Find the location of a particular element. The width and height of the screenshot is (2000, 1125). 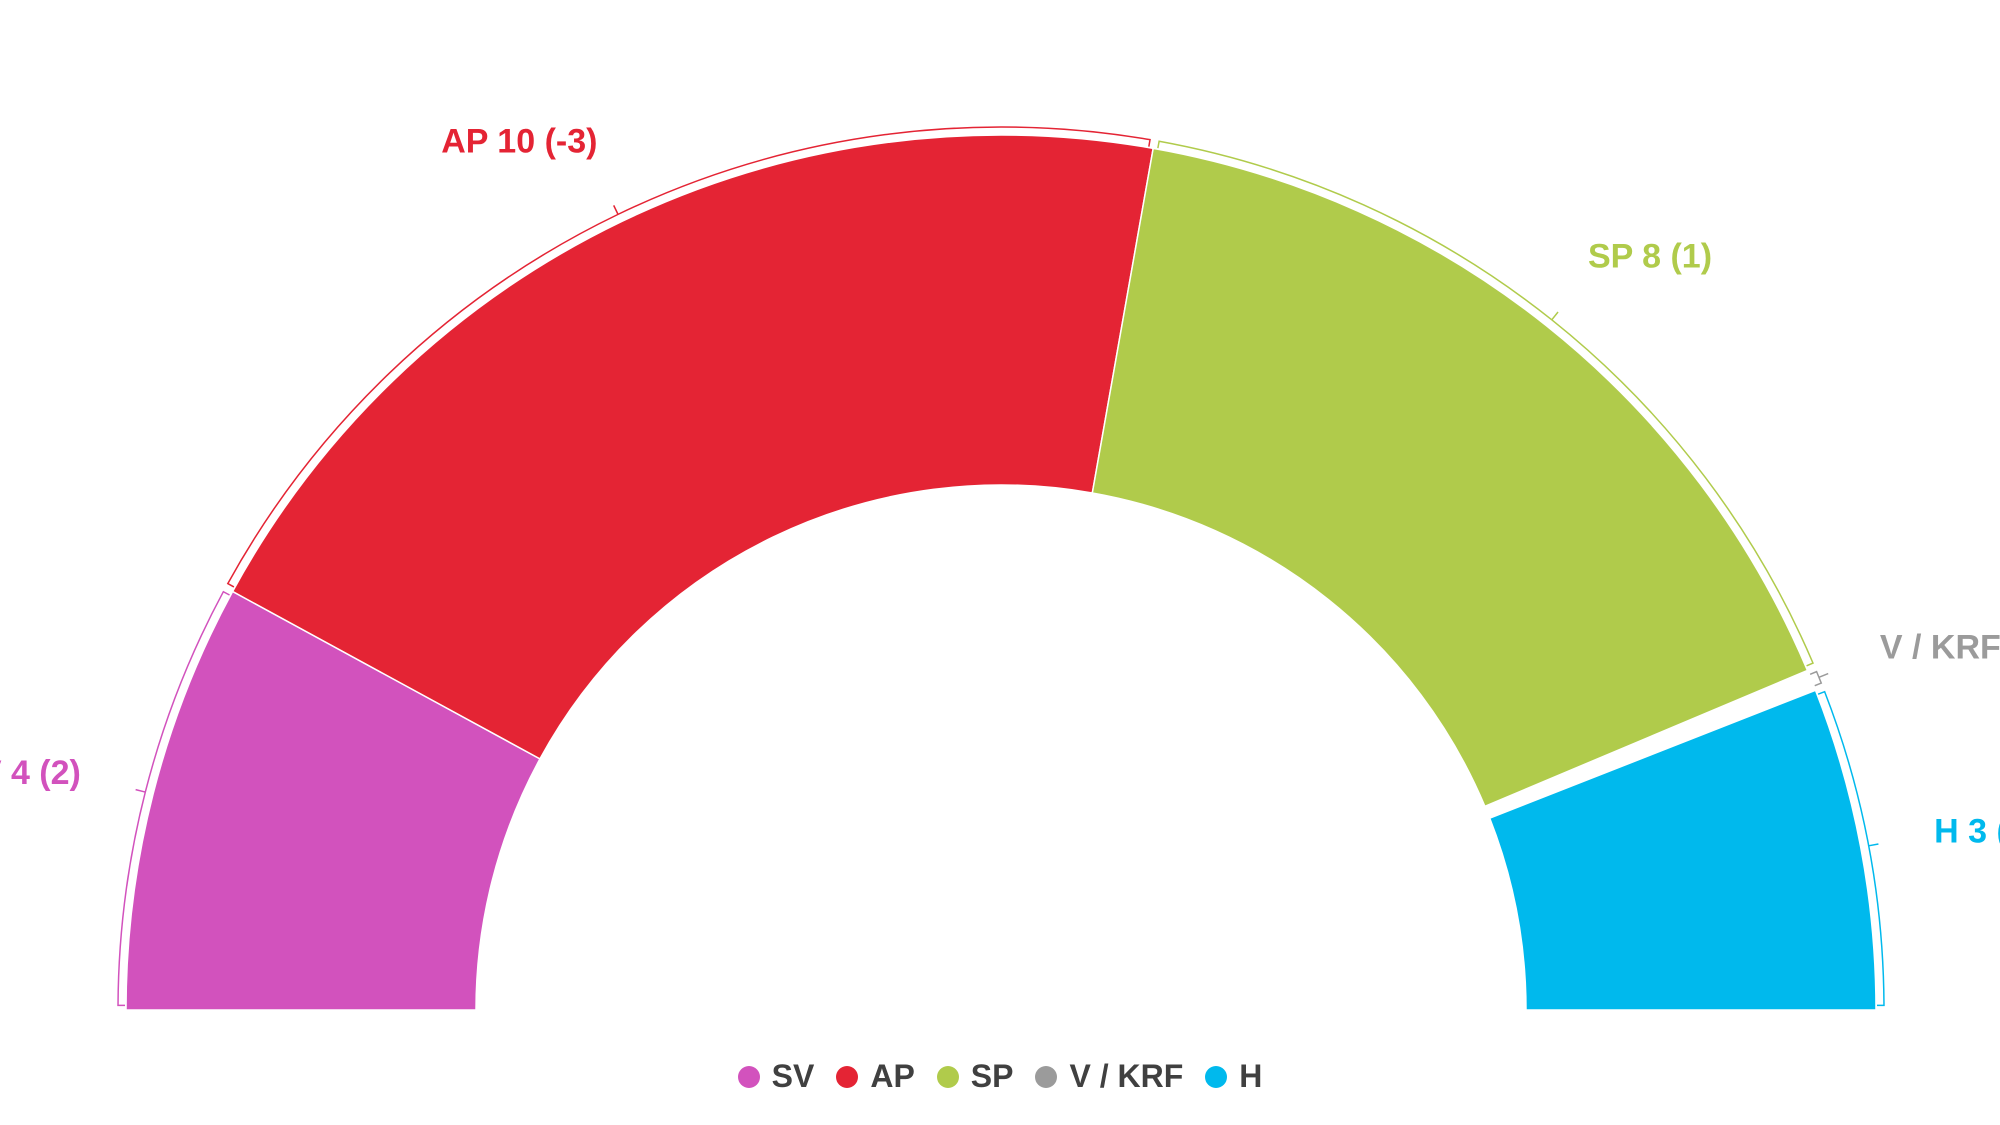

legend-label-sv: SV is located at coordinates (793, 1076).